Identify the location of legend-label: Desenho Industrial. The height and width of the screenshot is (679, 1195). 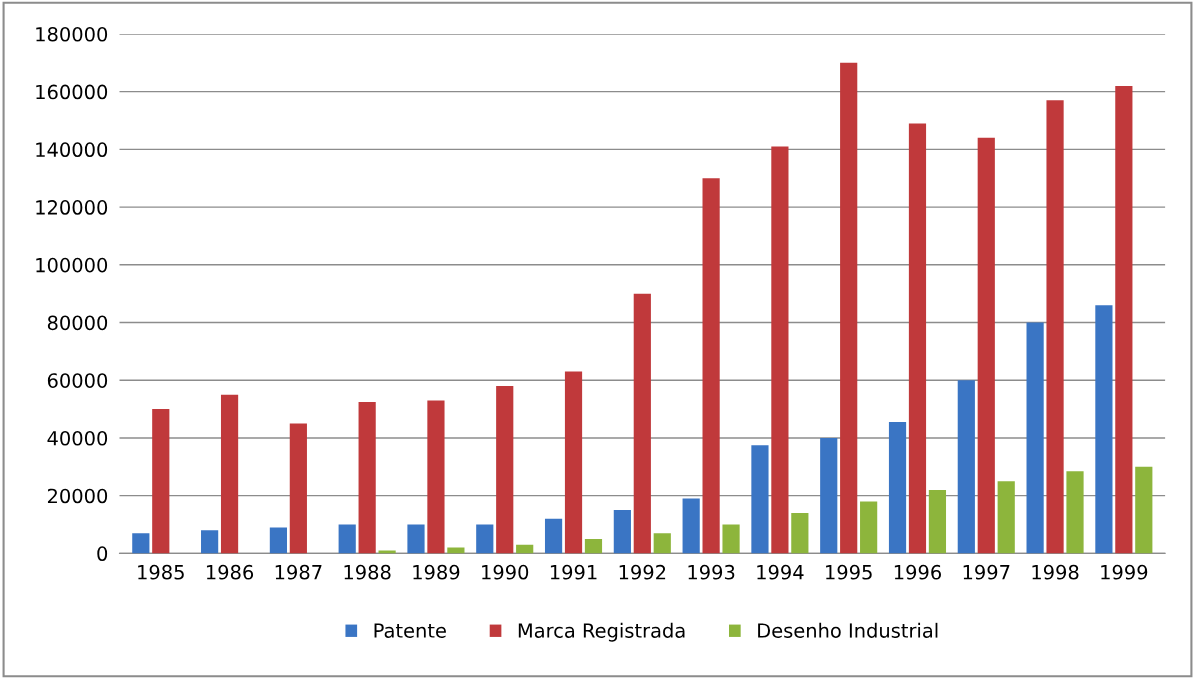
(848, 630).